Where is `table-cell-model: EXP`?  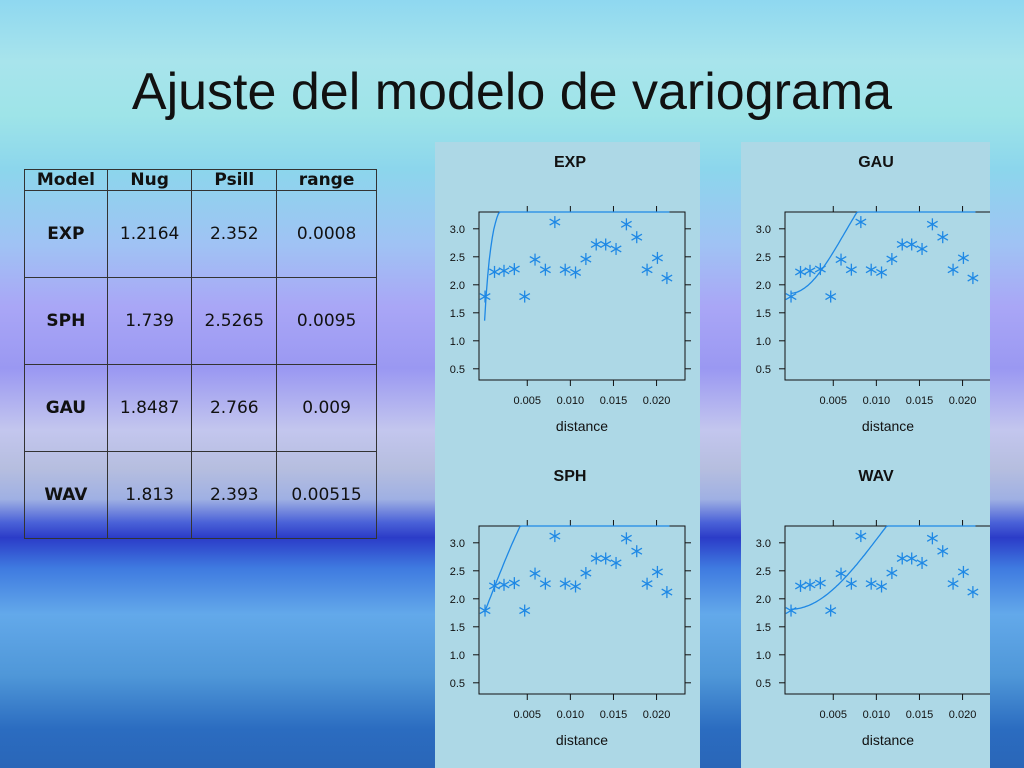 table-cell-model: EXP is located at coordinates (66, 234).